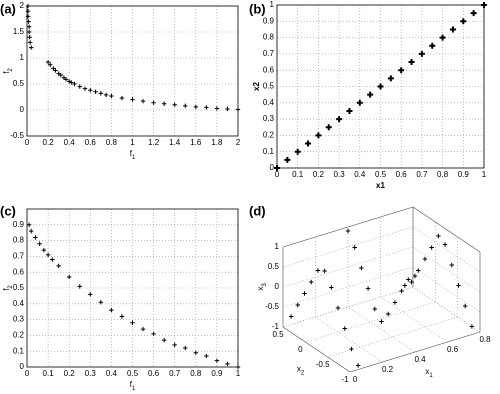 The image size is (500, 394). Describe the element at coordinates (323, 364) in the screenshot. I see `y-tick-label: -0.5` at that location.